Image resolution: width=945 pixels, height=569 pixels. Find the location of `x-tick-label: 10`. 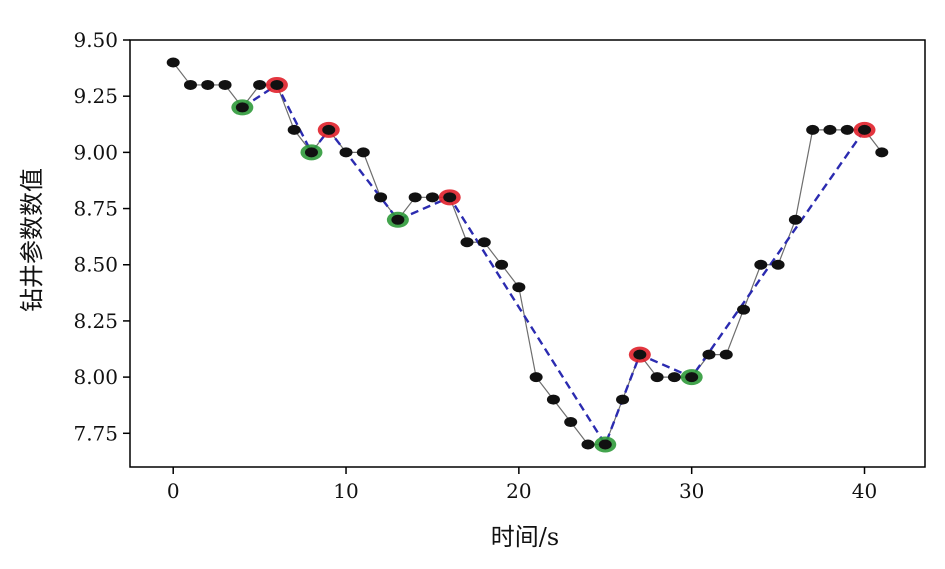

x-tick-label: 10 is located at coordinates (345, 491).